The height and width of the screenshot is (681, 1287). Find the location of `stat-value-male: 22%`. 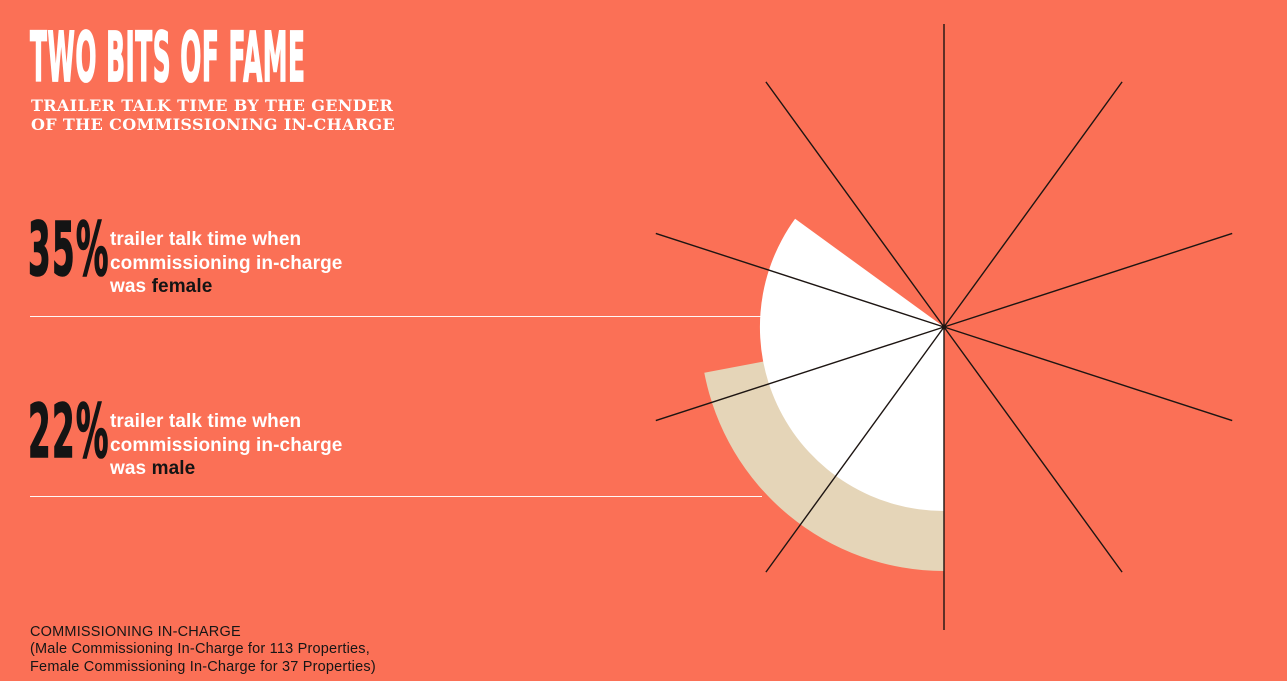

stat-value-male: 22% is located at coordinates (121, 432).